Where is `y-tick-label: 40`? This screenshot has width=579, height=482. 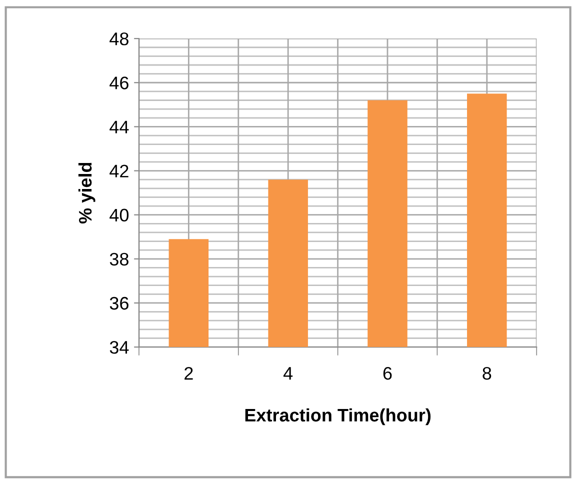 y-tick-label: 40 is located at coordinates (119, 215).